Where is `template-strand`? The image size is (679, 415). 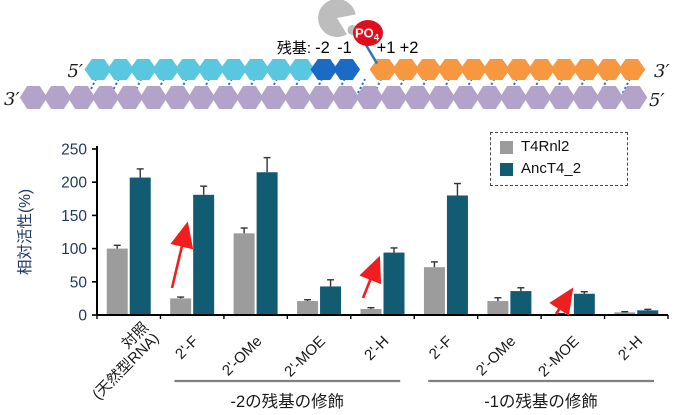 template-strand is located at coordinates (333, 97).